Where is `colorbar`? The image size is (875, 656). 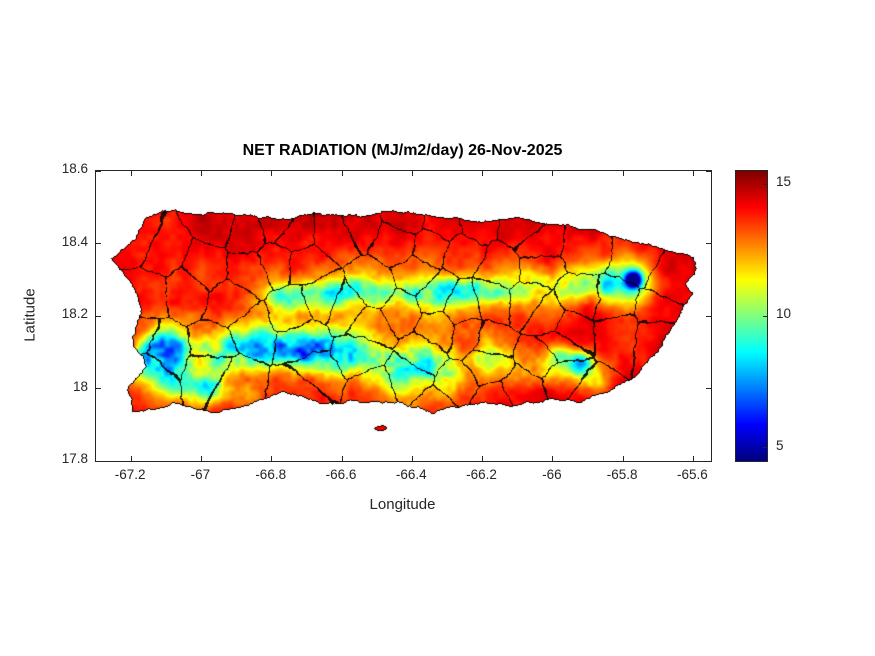
colorbar is located at coordinates (751, 316).